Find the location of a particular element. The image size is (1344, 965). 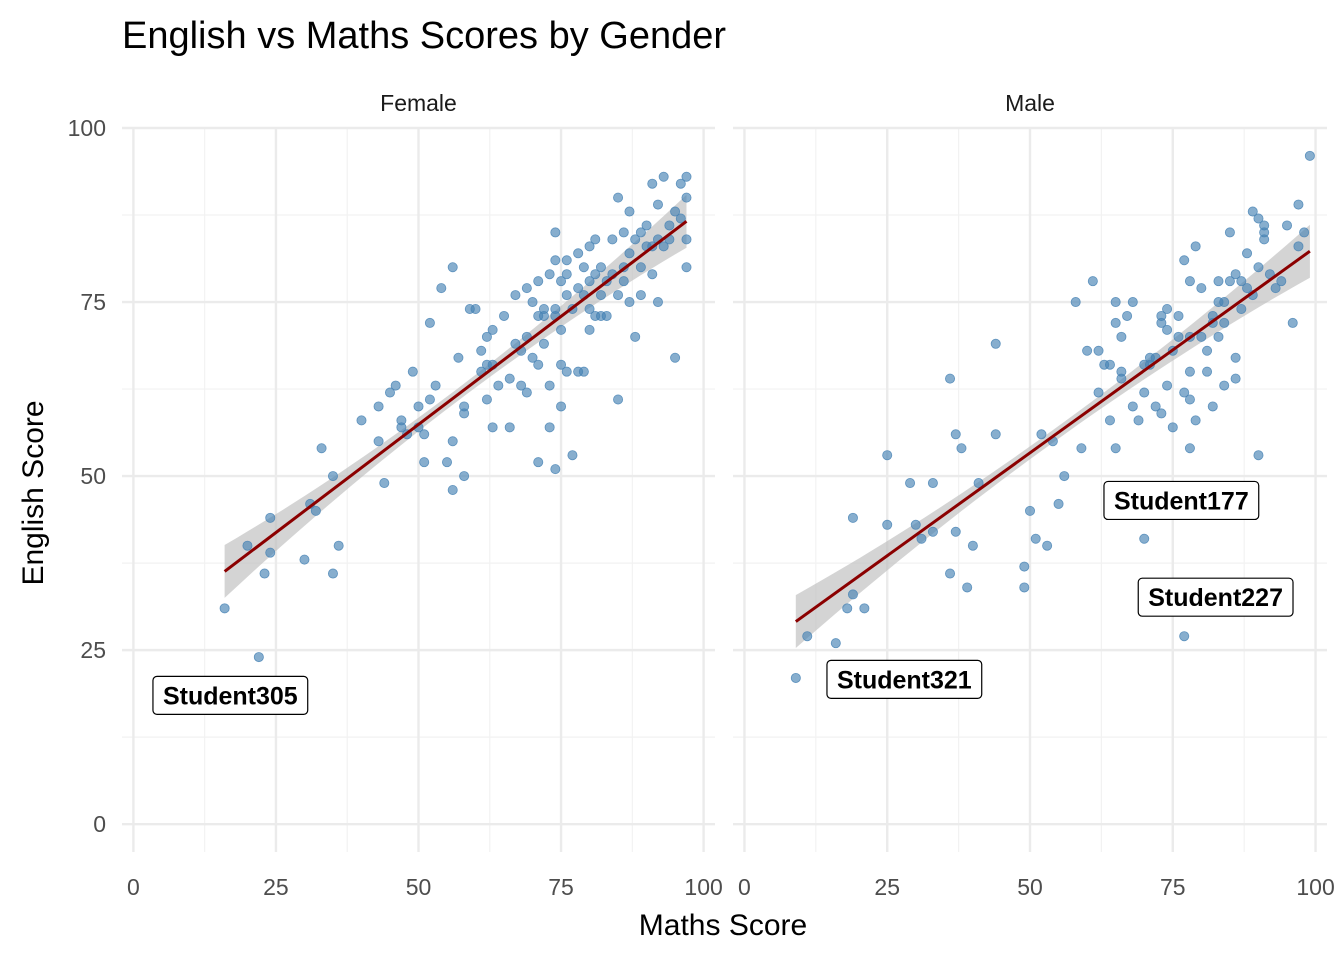

annotation-label: Student177 is located at coordinates (1181, 501).